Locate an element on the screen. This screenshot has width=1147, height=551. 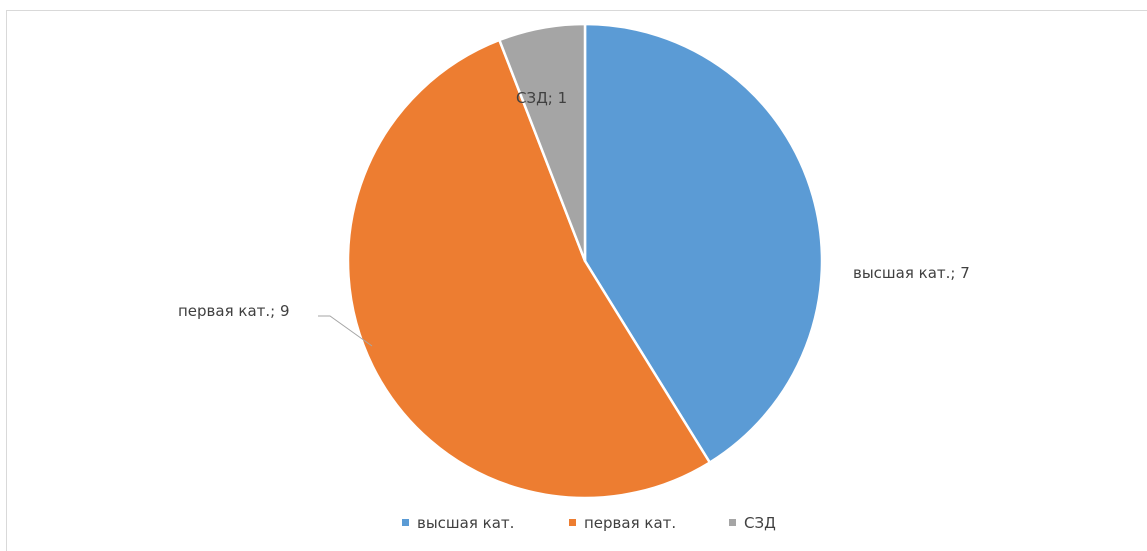
legend-item-3: СЗД is located at coordinates (752, 523).